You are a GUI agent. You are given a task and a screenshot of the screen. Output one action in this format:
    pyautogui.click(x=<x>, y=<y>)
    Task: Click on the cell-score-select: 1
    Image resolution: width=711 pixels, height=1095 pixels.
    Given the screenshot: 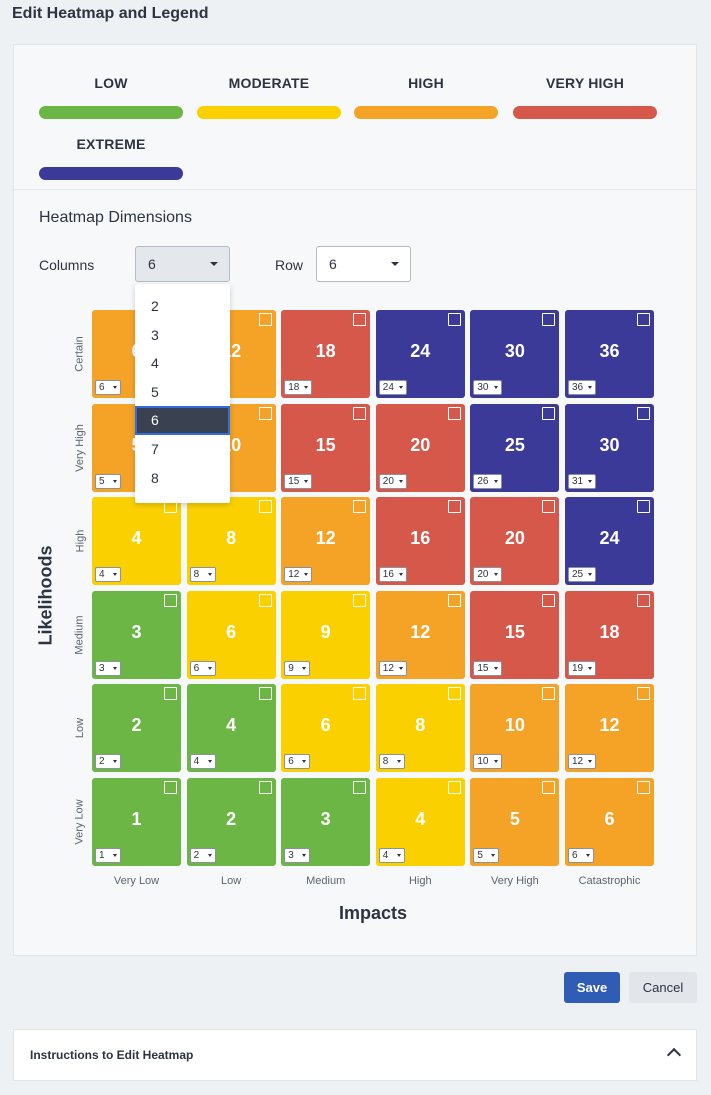 What is the action you would take?
    pyautogui.click(x=108, y=855)
    